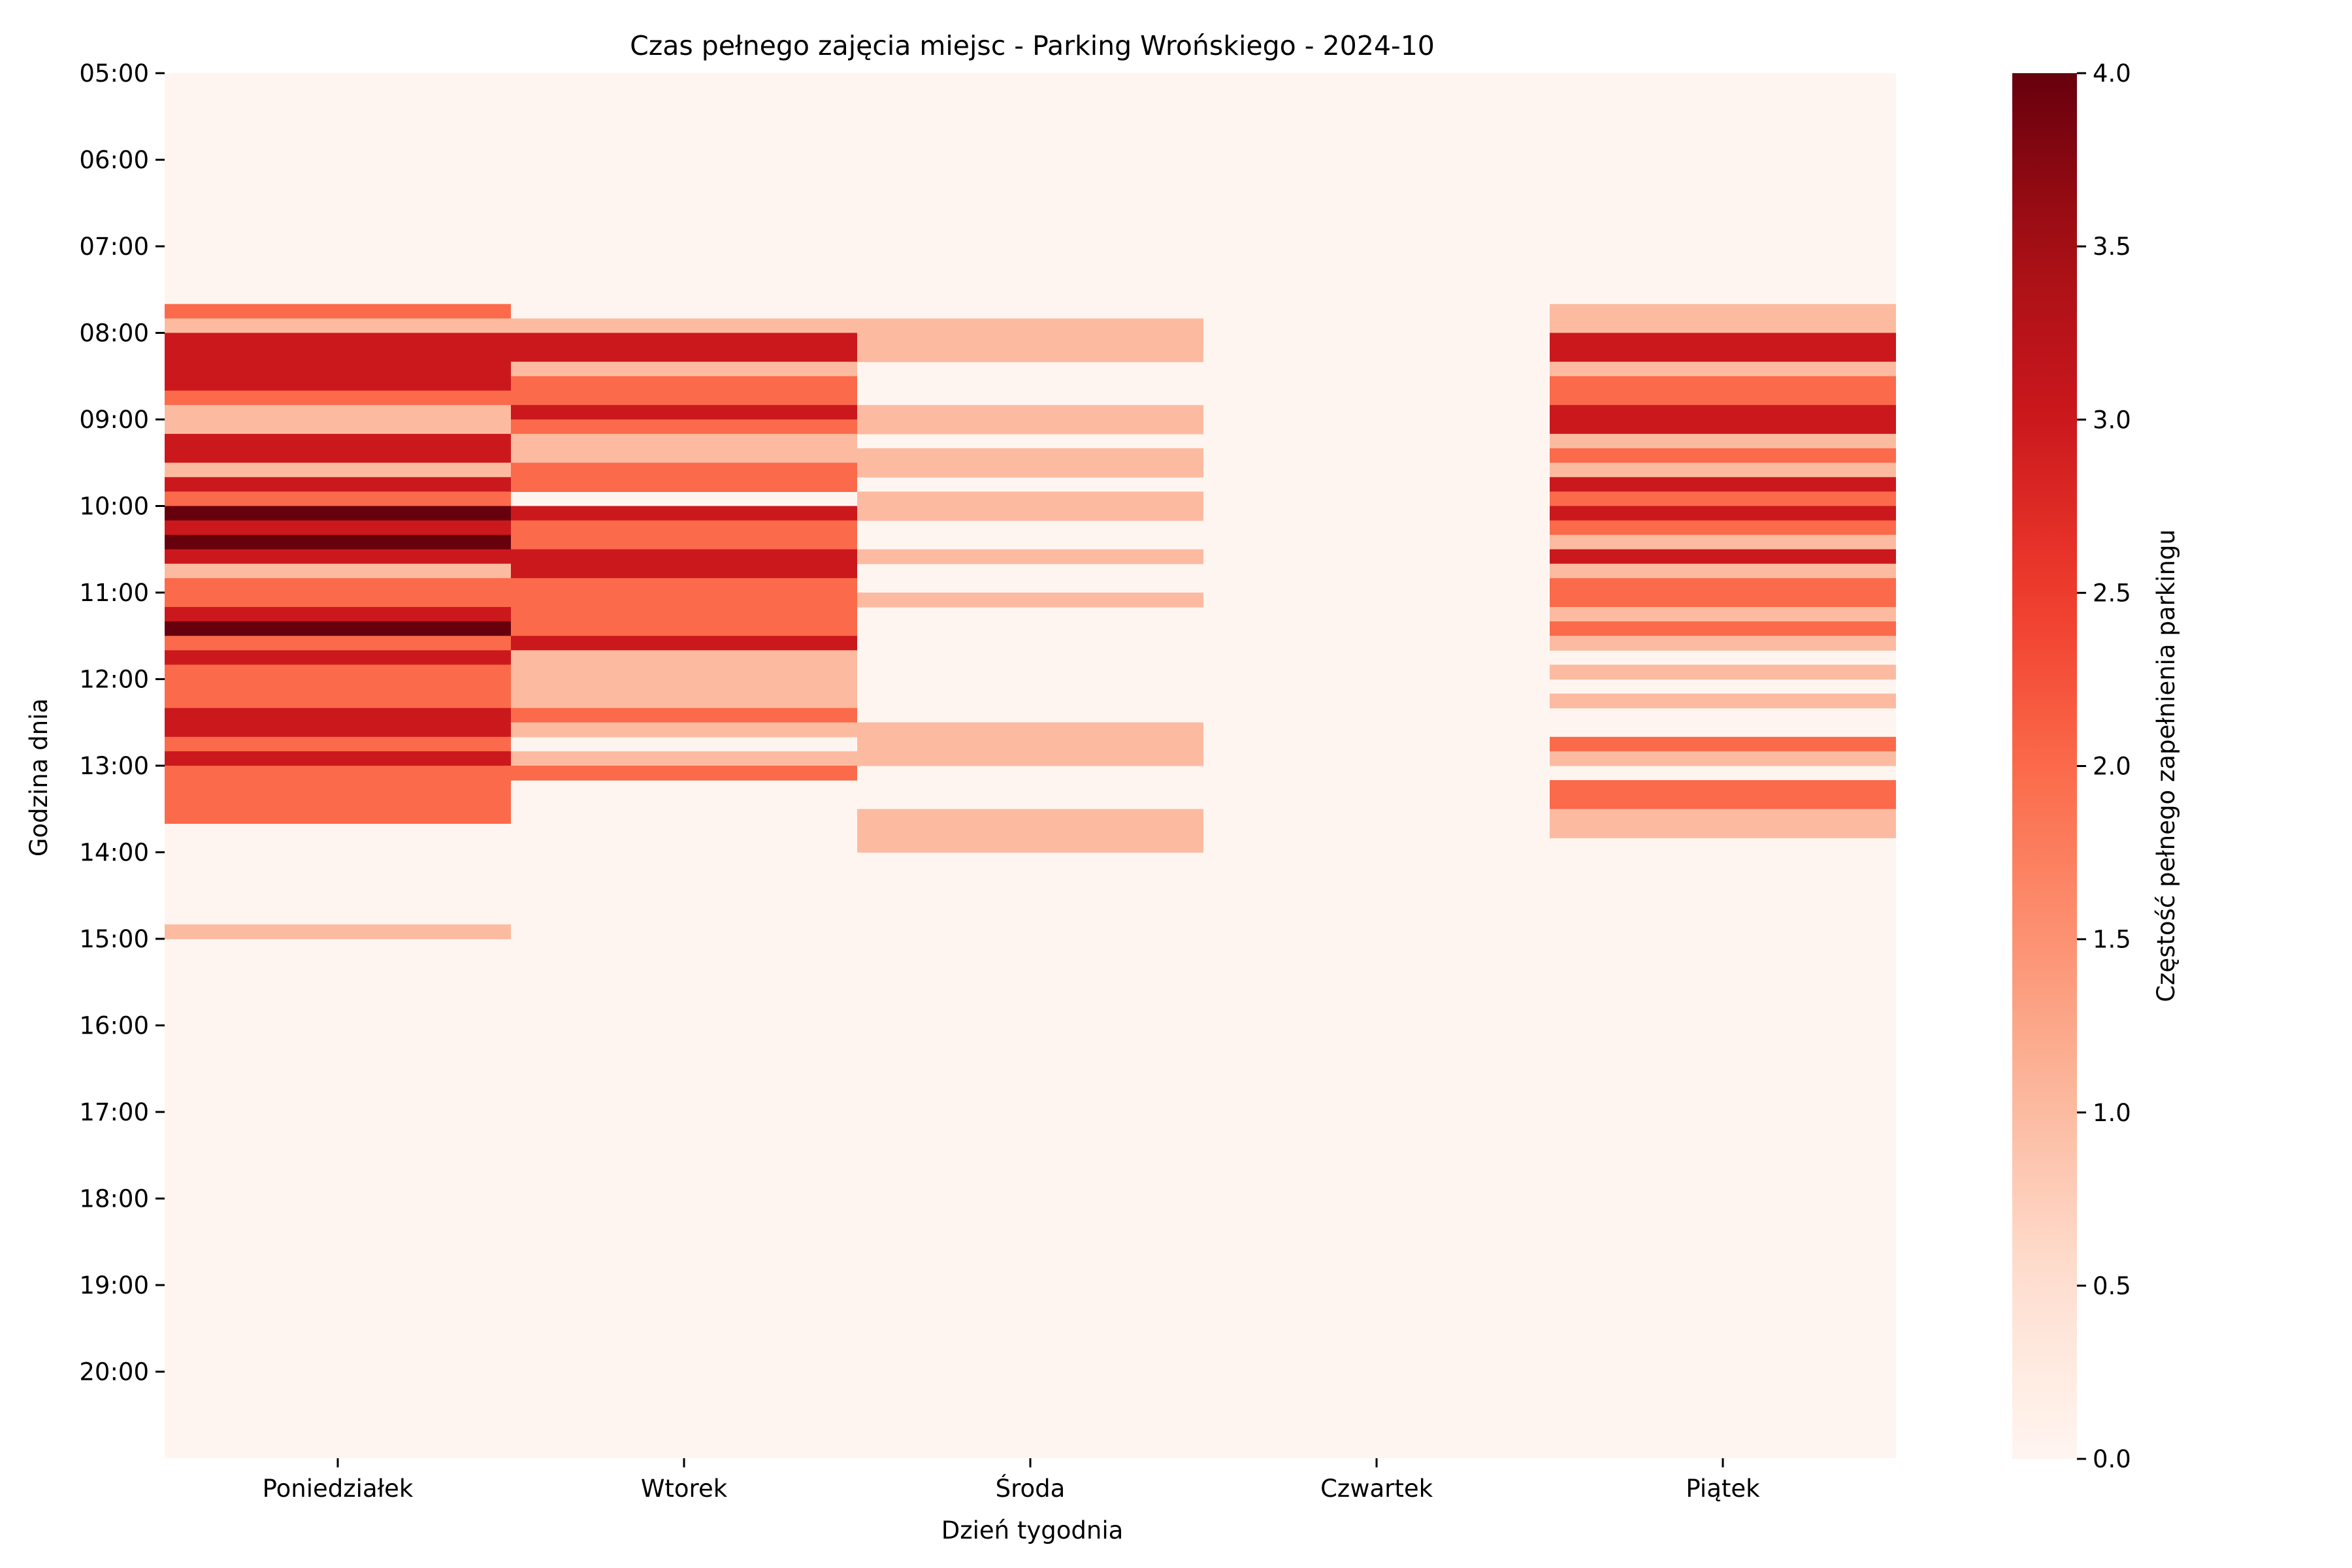 Image resolution: width=2352 pixels, height=1568 pixels. Describe the element at coordinates (1011, 1480) in the screenshot. I see `x-axis: Poniedziałek Wtorek Środa Czwartek Piątek` at that location.